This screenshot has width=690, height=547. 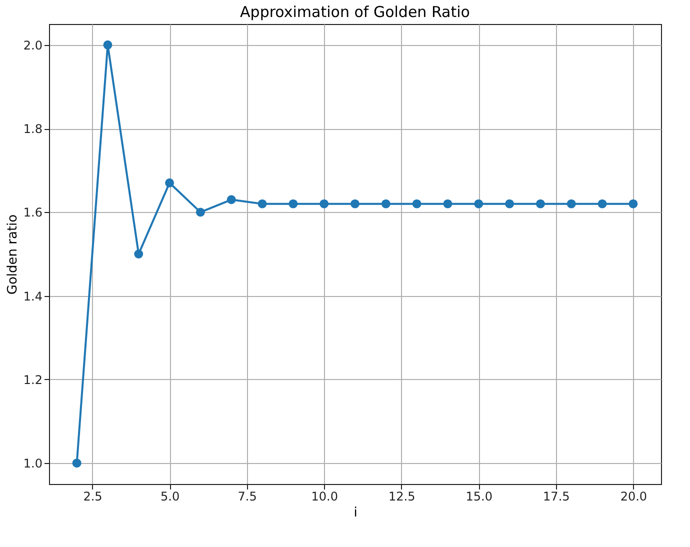 What do you see at coordinates (92, 497) in the screenshot?
I see `x-tick-label: 2.5` at bounding box center [92, 497].